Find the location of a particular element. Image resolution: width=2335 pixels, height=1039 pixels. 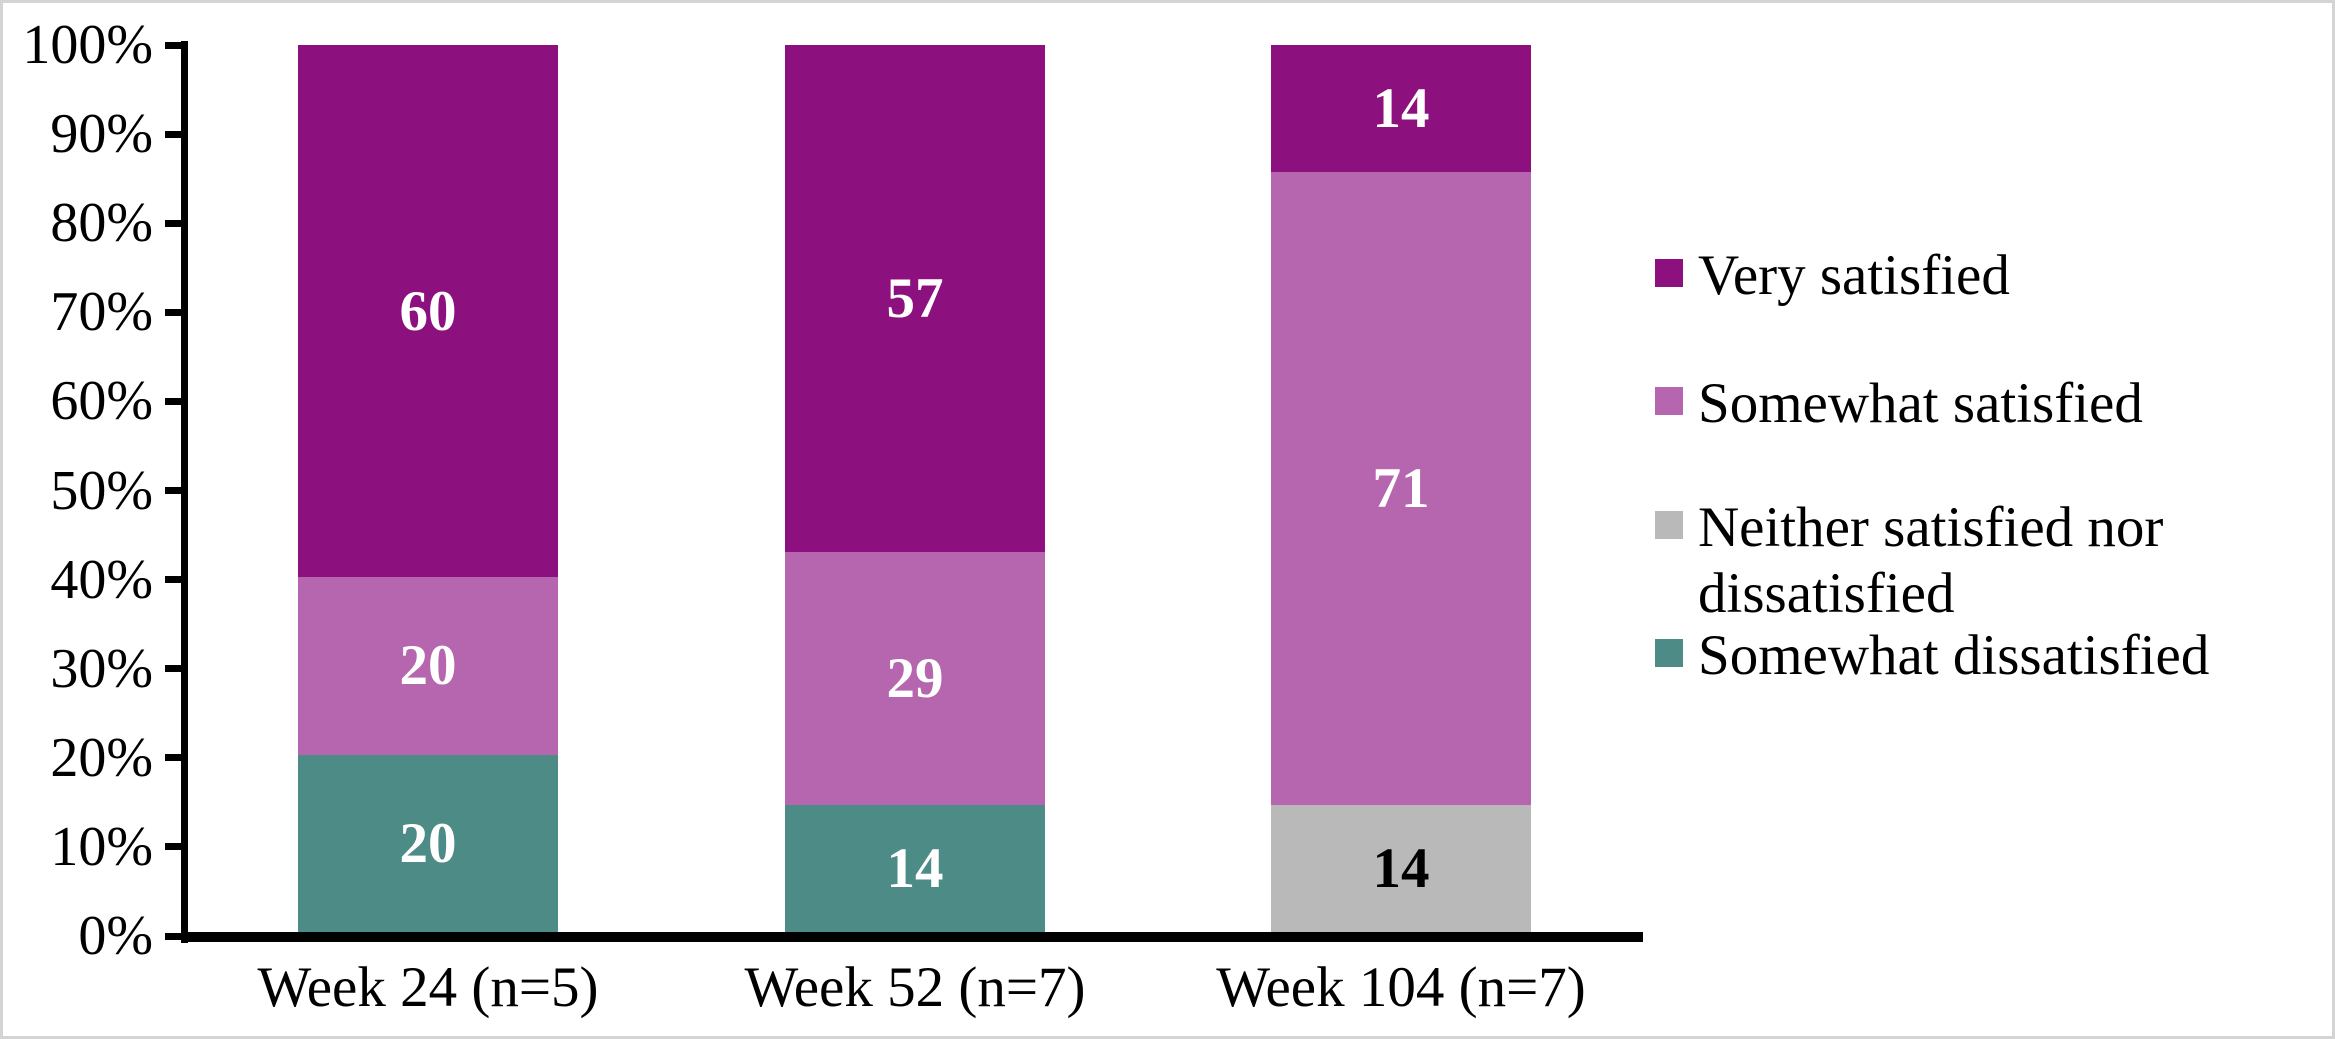

x-axis-category-label: Week 104 (n=7) is located at coordinates (1401, 987).